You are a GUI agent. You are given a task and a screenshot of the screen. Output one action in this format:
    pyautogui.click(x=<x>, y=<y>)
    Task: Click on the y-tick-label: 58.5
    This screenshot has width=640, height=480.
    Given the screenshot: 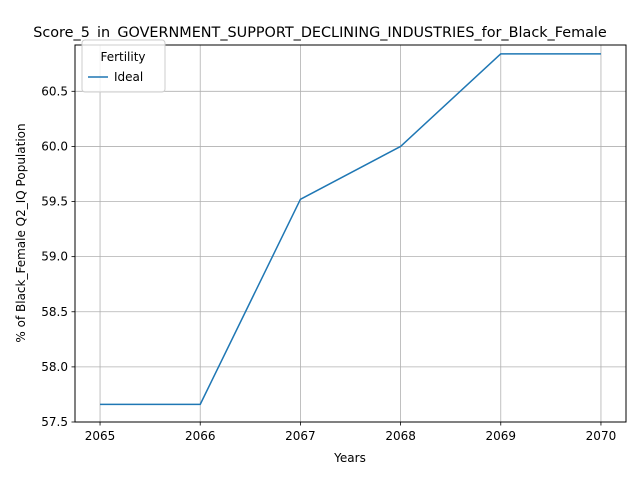 What is the action you would take?
    pyautogui.click(x=54, y=312)
    